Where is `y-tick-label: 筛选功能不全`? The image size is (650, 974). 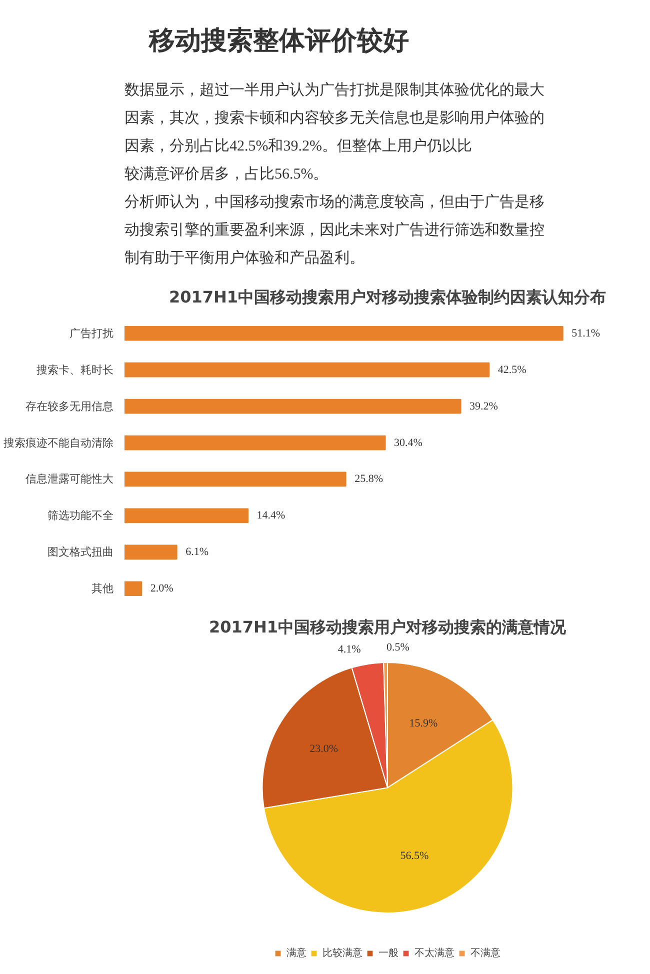 y-tick-label: 筛选功能不全 is located at coordinates (81, 515).